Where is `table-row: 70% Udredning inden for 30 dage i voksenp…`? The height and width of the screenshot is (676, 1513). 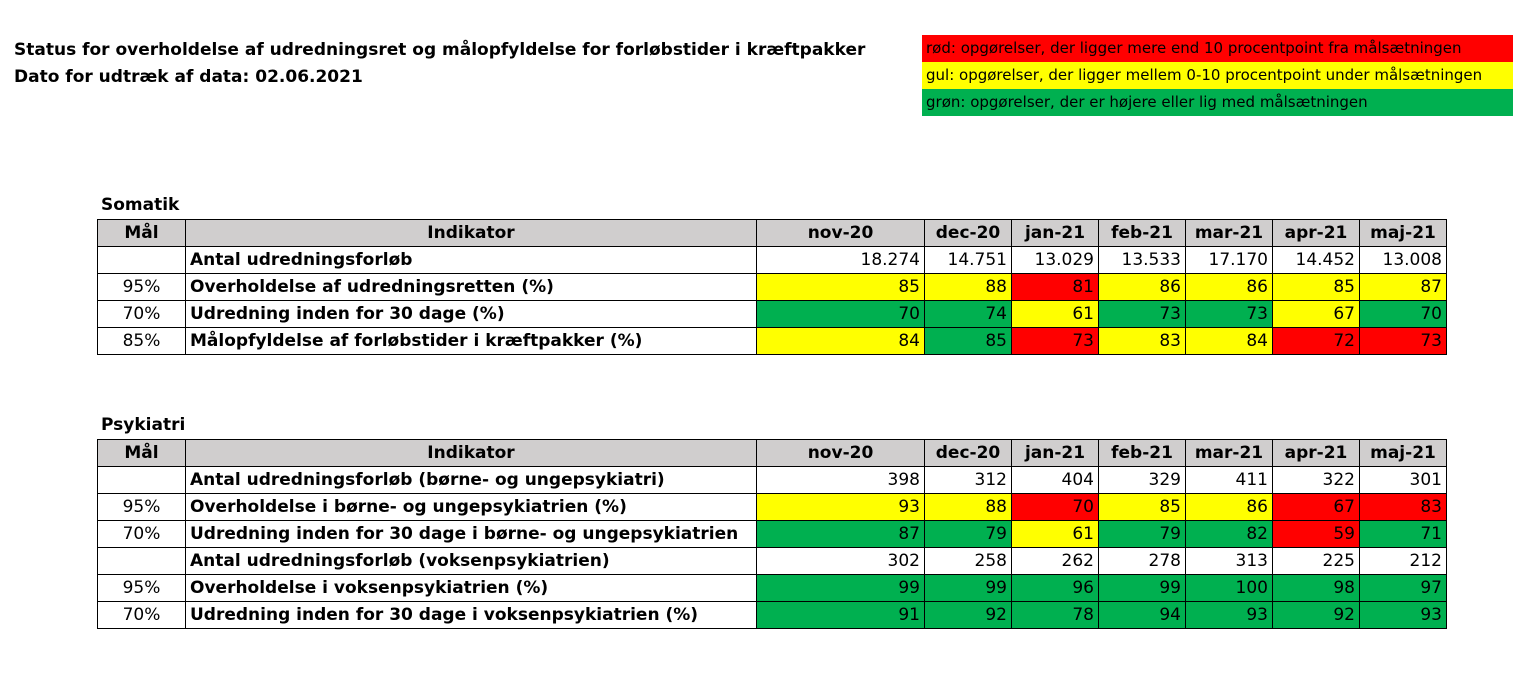 table-row: 70% Udredning inden for 30 dage i voksenp… is located at coordinates (772, 615).